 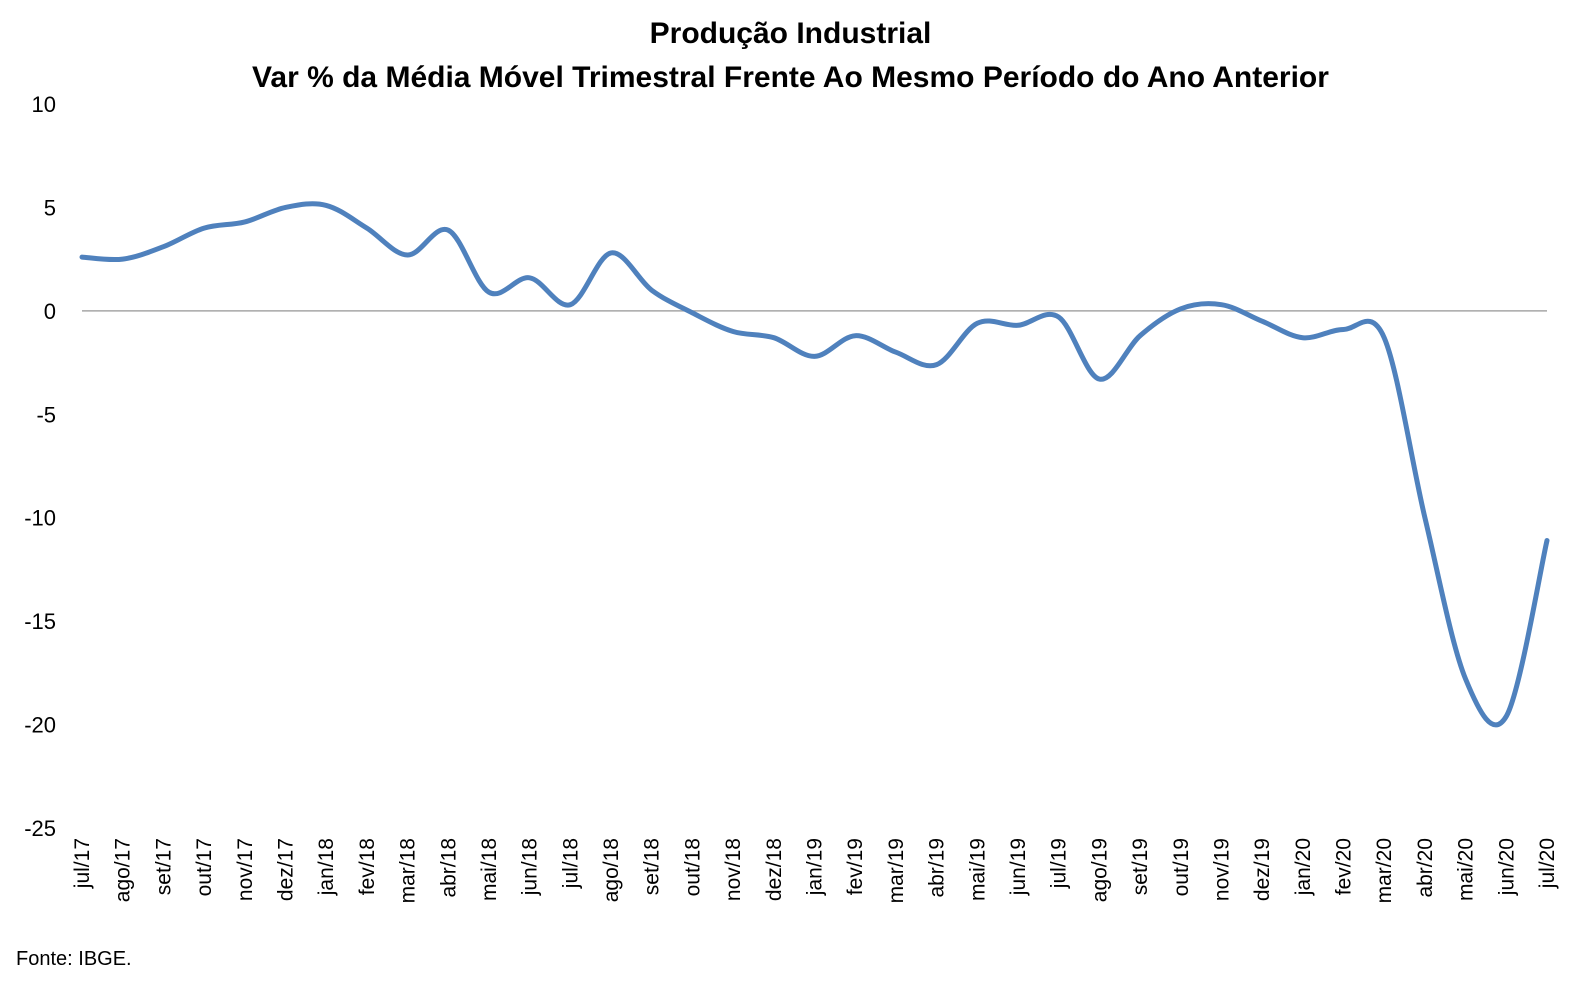 I want to click on source-note: Fonte: IBGE., so click(x=74, y=959).